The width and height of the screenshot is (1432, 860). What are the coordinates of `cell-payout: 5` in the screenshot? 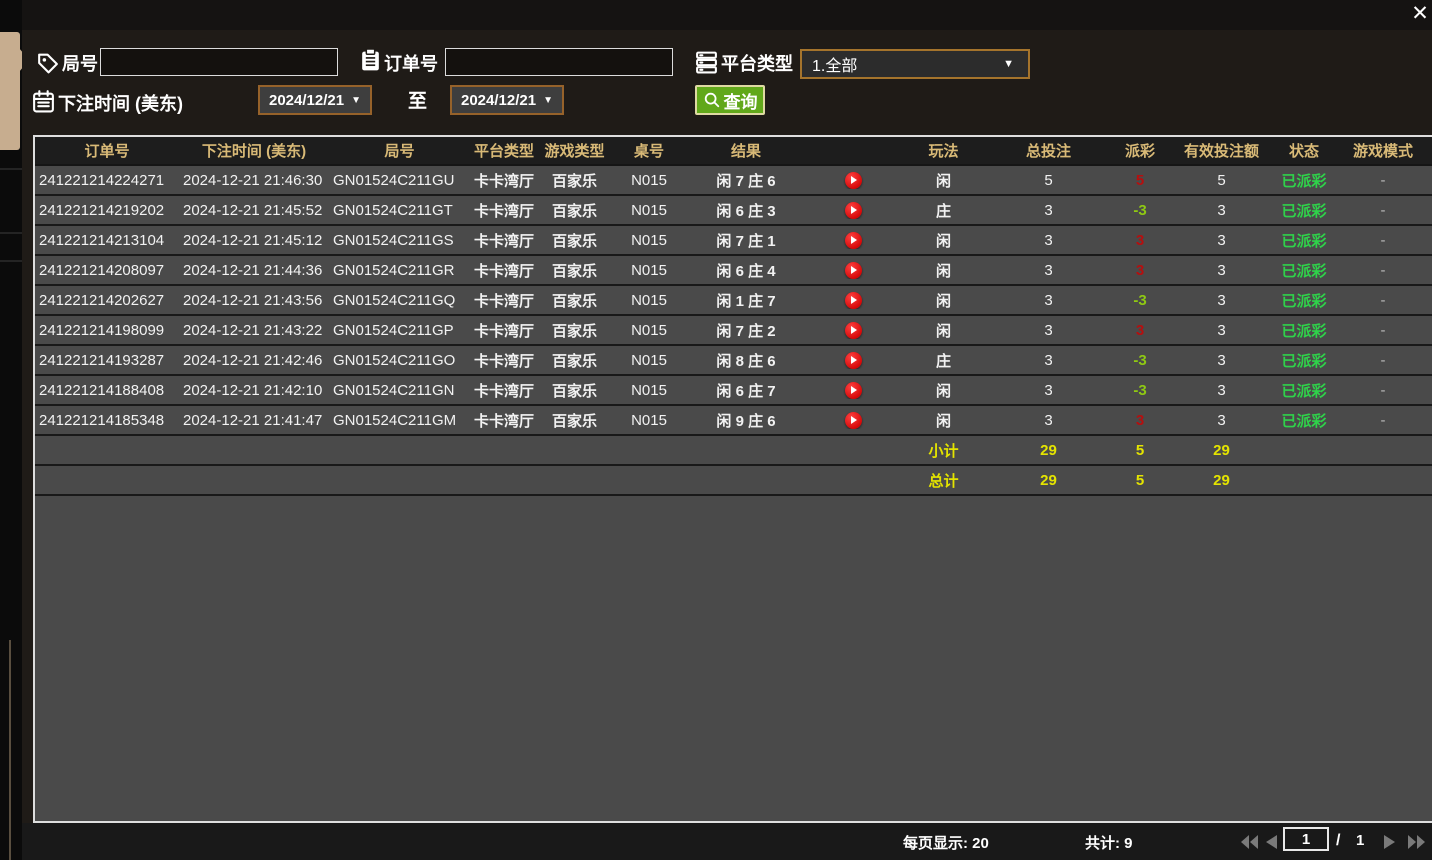 It's located at (1140, 180).